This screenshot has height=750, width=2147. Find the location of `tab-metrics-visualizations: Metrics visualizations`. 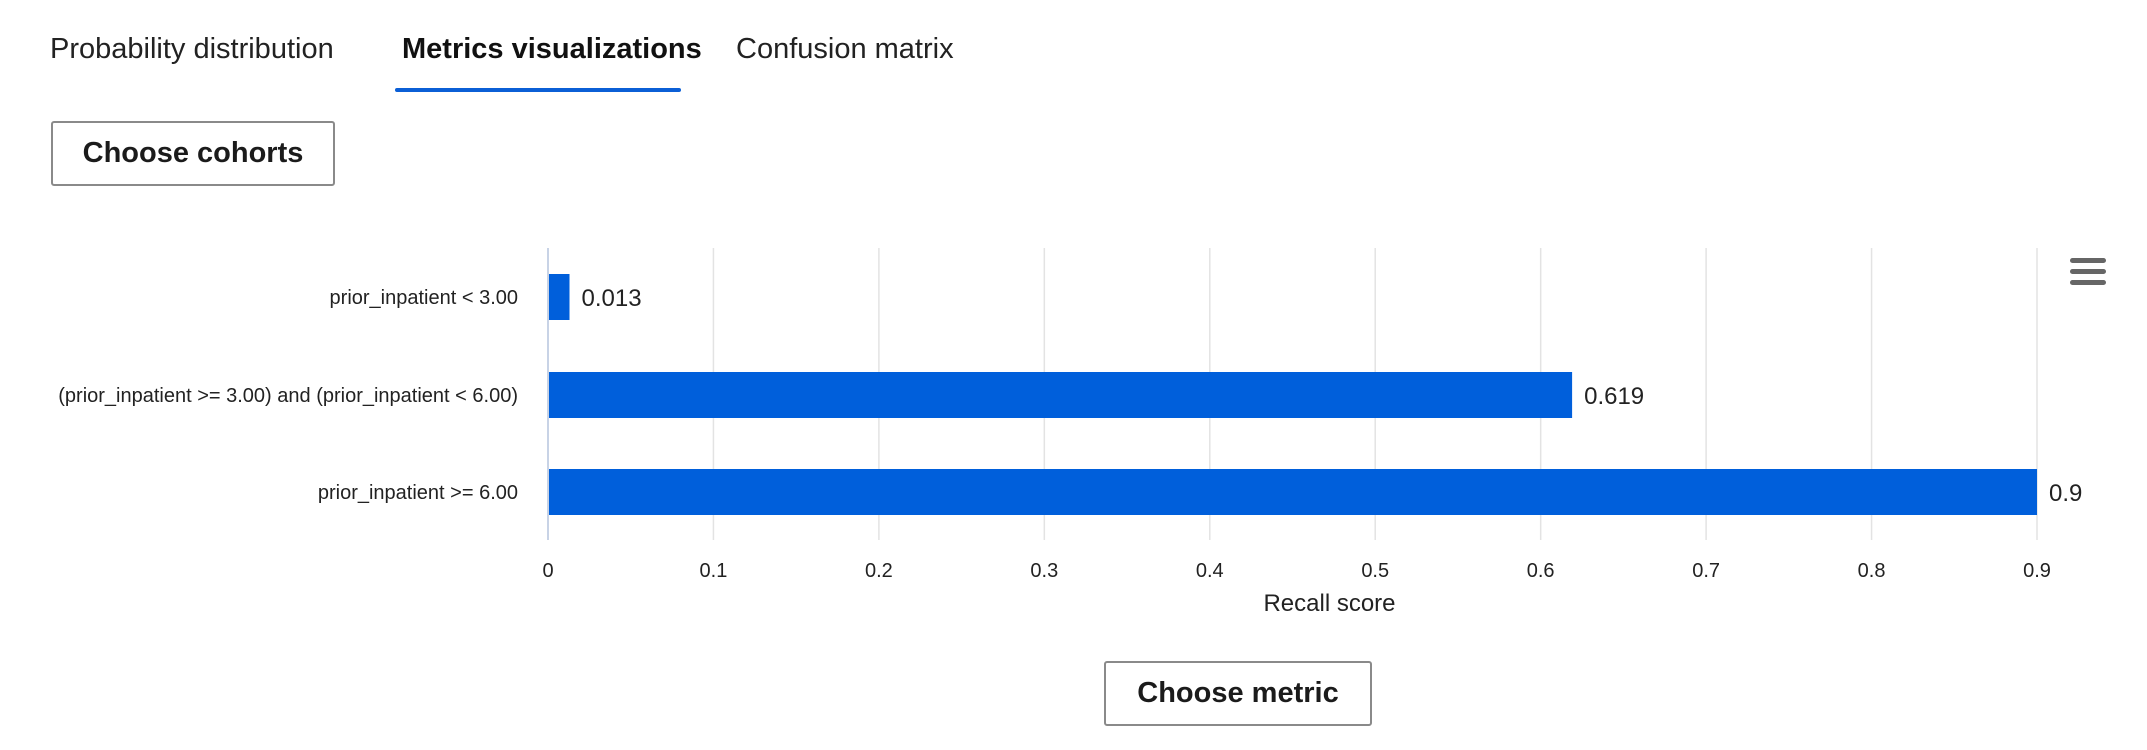

tab-metrics-visualizations: Metrics visualizations is located at coordinates (552, 49).